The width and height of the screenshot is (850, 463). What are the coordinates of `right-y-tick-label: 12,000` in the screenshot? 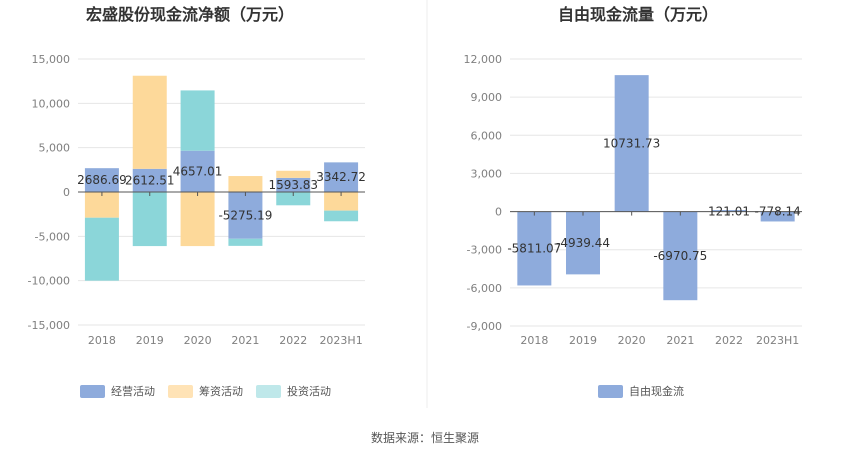 It's located at (483, 59).